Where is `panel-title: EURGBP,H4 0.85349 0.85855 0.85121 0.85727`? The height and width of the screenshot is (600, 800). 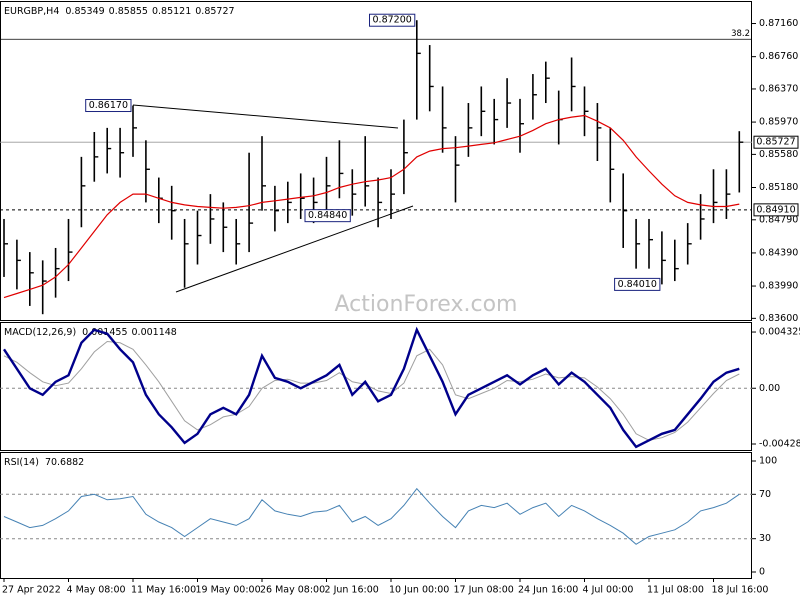 panel-title: EURGBP,H4 0.85349 0.85855 0.85121 0.85727 is located at coordinates (119, 11).